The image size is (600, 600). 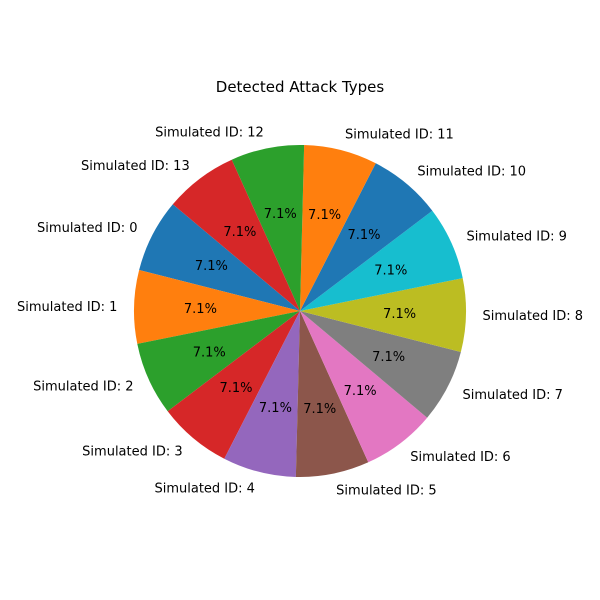 What do you see at coordinates (399, 135) in the screenshot?
I see `slice-category-label: Simulated ID: 11` at bounding box center [399, 135].